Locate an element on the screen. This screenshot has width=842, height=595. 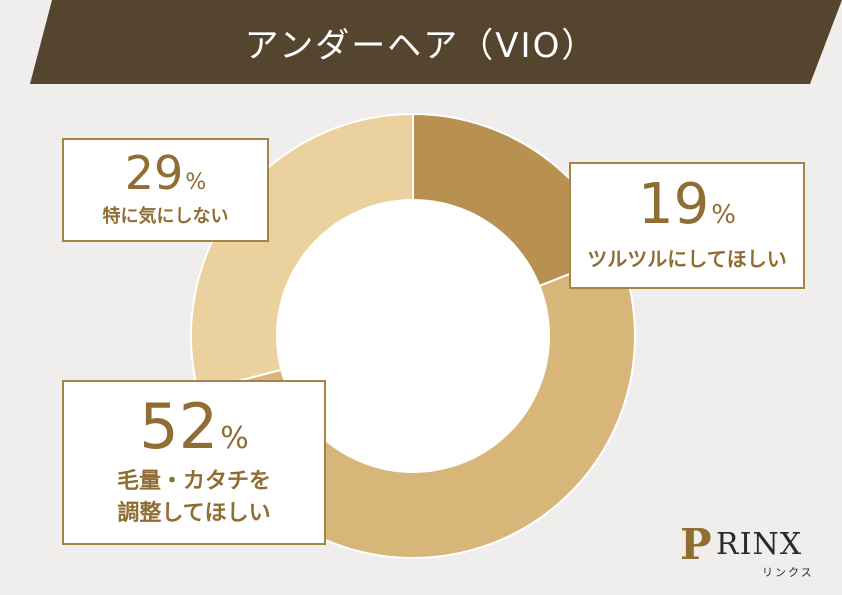
callout-label-line-1: 毛量・カタチを is located at coordinates (193, 481).